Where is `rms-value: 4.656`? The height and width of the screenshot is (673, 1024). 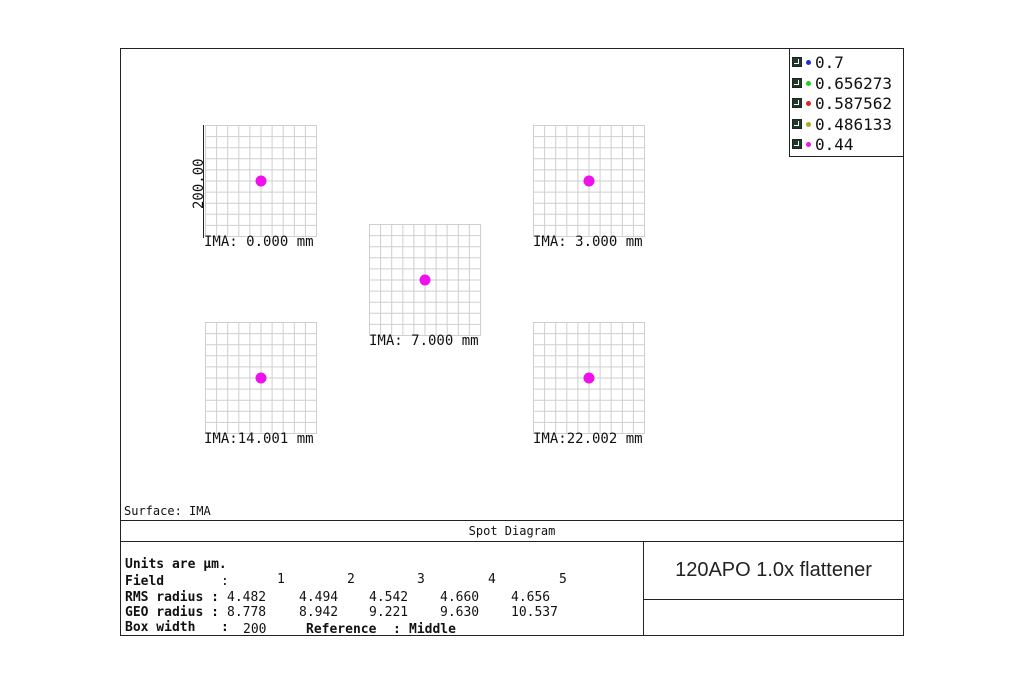 rms-value: 4.656 is located at coordinates (531, 597).